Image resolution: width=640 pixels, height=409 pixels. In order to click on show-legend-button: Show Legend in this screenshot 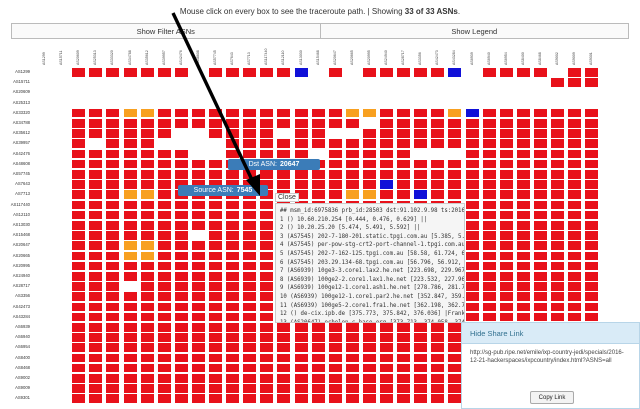, I will do `click(474, 31)`.